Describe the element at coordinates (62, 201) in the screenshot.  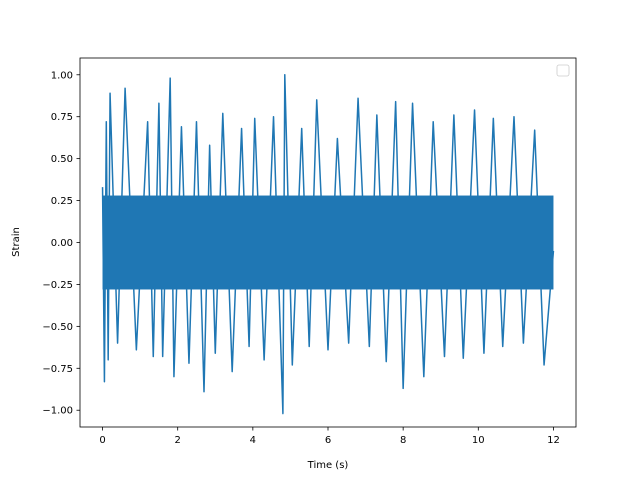
I see `y-tick-label: 0.25` at that location.